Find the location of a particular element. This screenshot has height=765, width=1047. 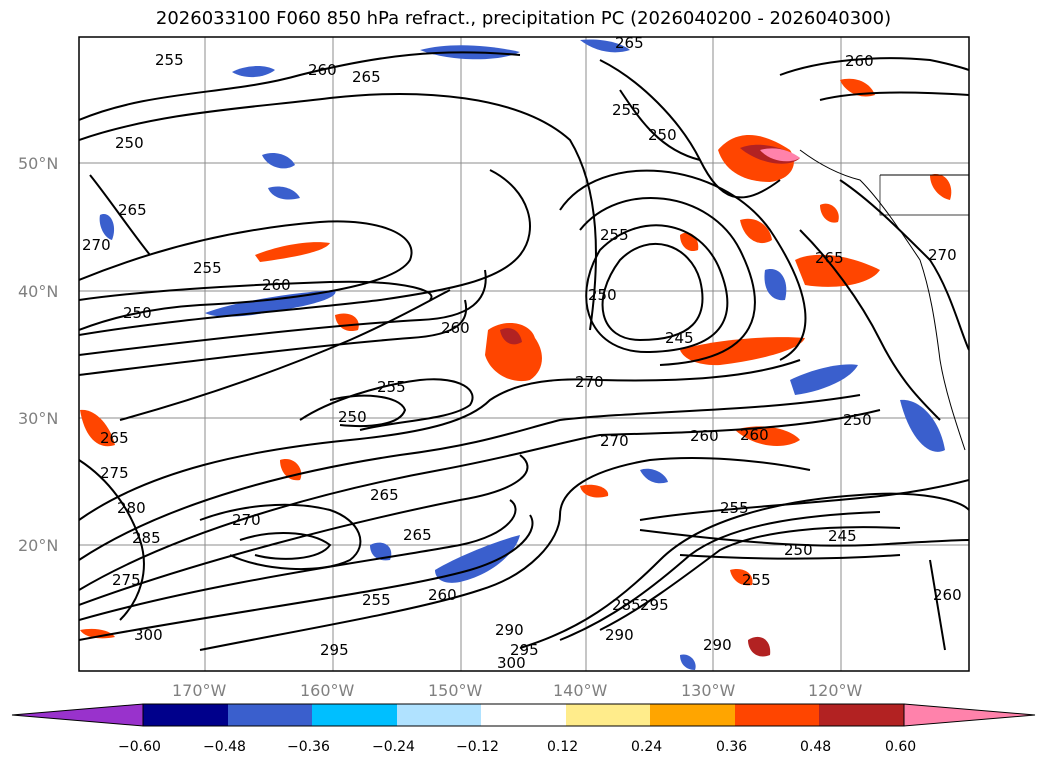

lon-tick-label: 160°W is located at coordinates (327, 690).